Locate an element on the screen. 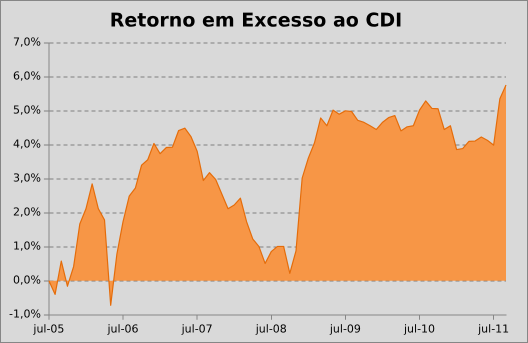 Image resolution: width=528 pixels, height=343 pixels. x-tick-label: jul-09 is located at coordinates (344, 329).